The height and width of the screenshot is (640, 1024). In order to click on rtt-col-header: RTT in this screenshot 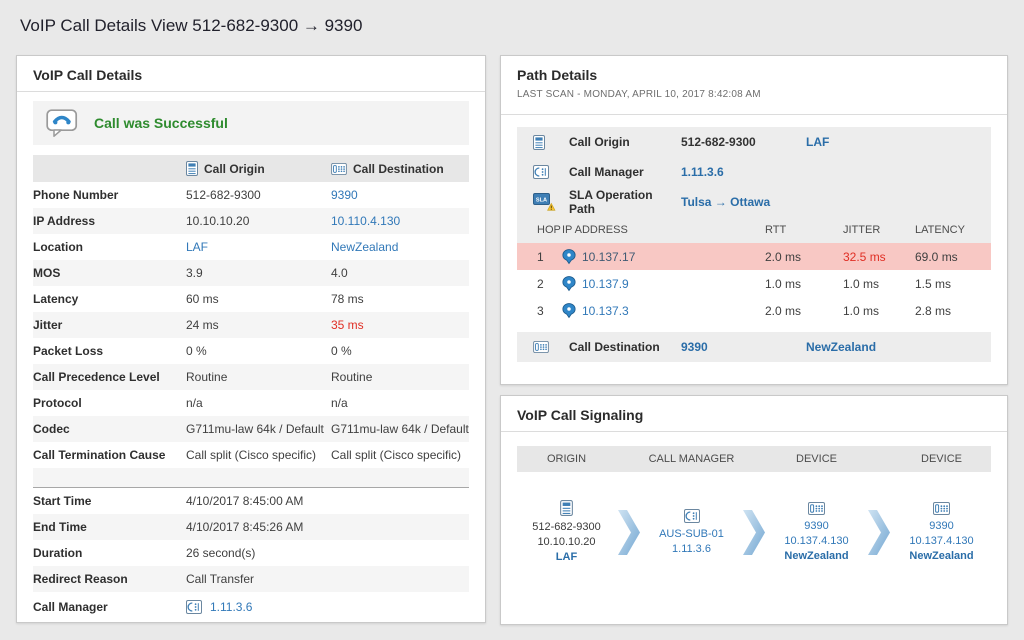, I will do `click(776, 230)`.